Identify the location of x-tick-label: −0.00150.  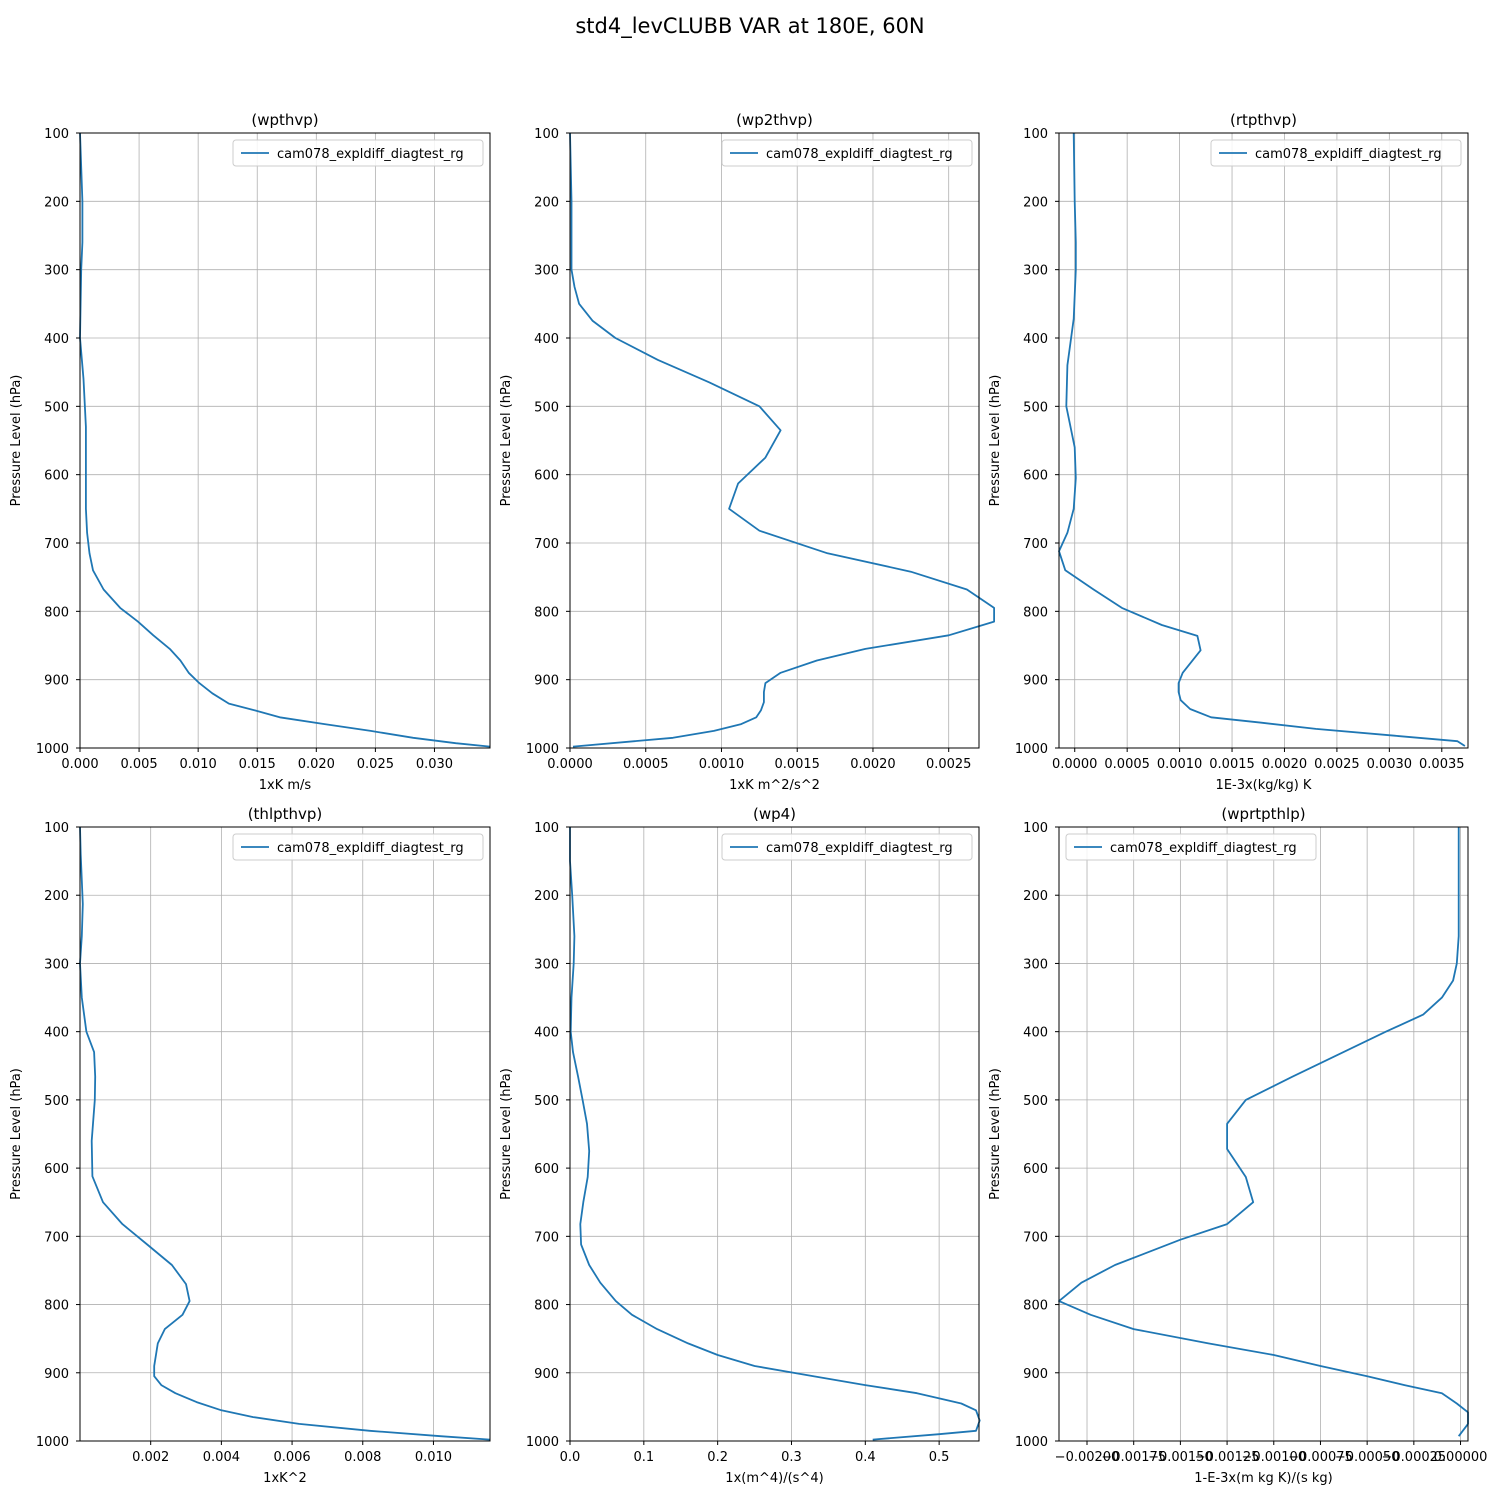
(1180, 1457).